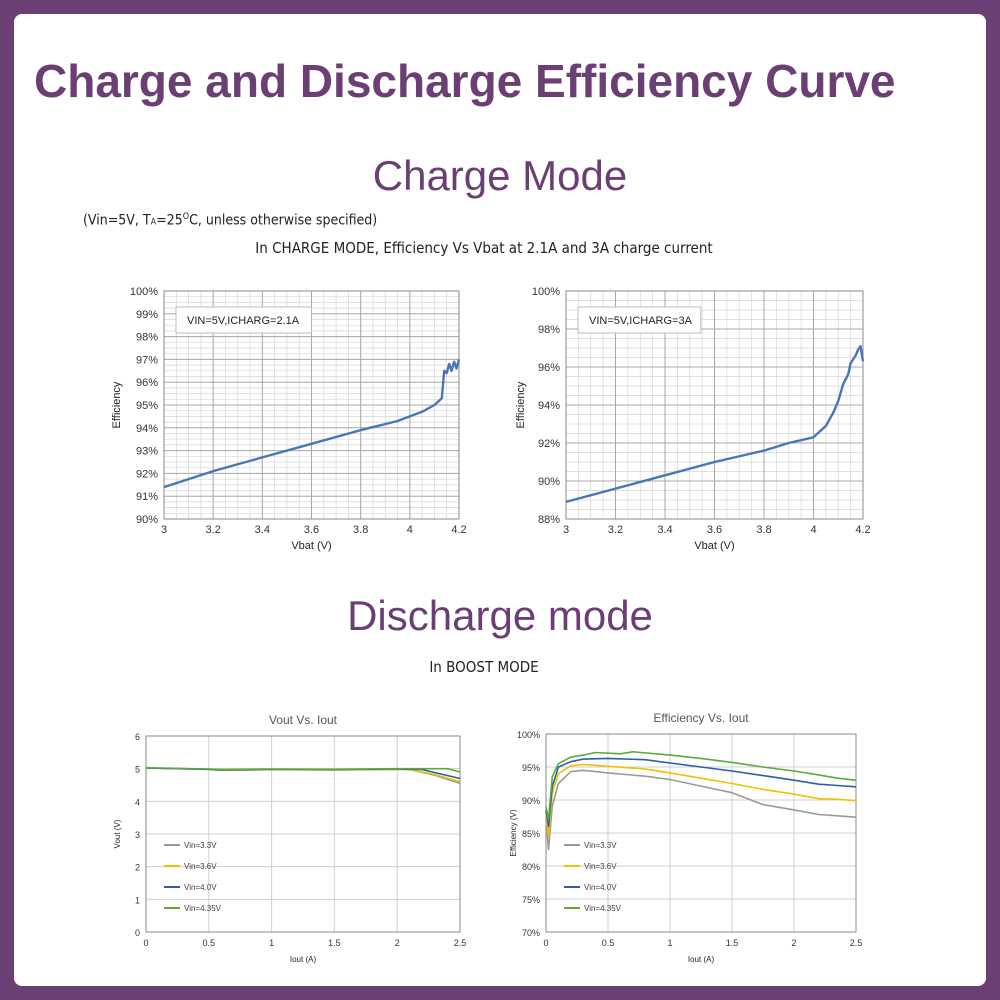 This screenshot has height=1000, width=1000. Describe the element at coordinates (531, 834) in the screenshot. I see `y-tick-label: 85%` at that location.